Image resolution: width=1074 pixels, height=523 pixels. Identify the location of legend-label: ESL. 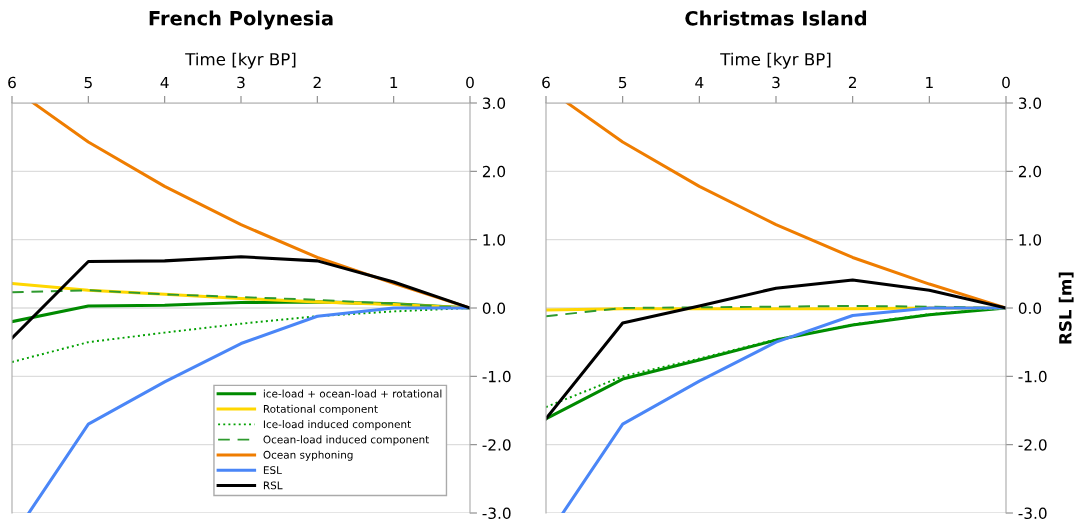
(272, 470).